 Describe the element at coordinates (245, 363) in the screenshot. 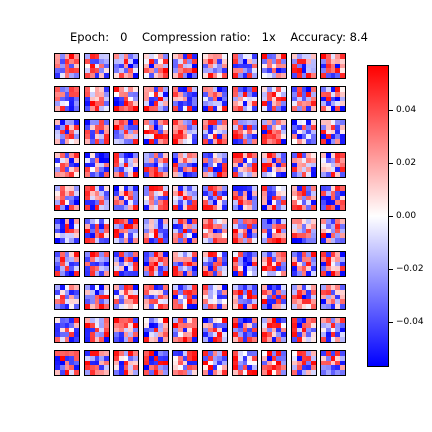

I see `filter-tile` at that location.